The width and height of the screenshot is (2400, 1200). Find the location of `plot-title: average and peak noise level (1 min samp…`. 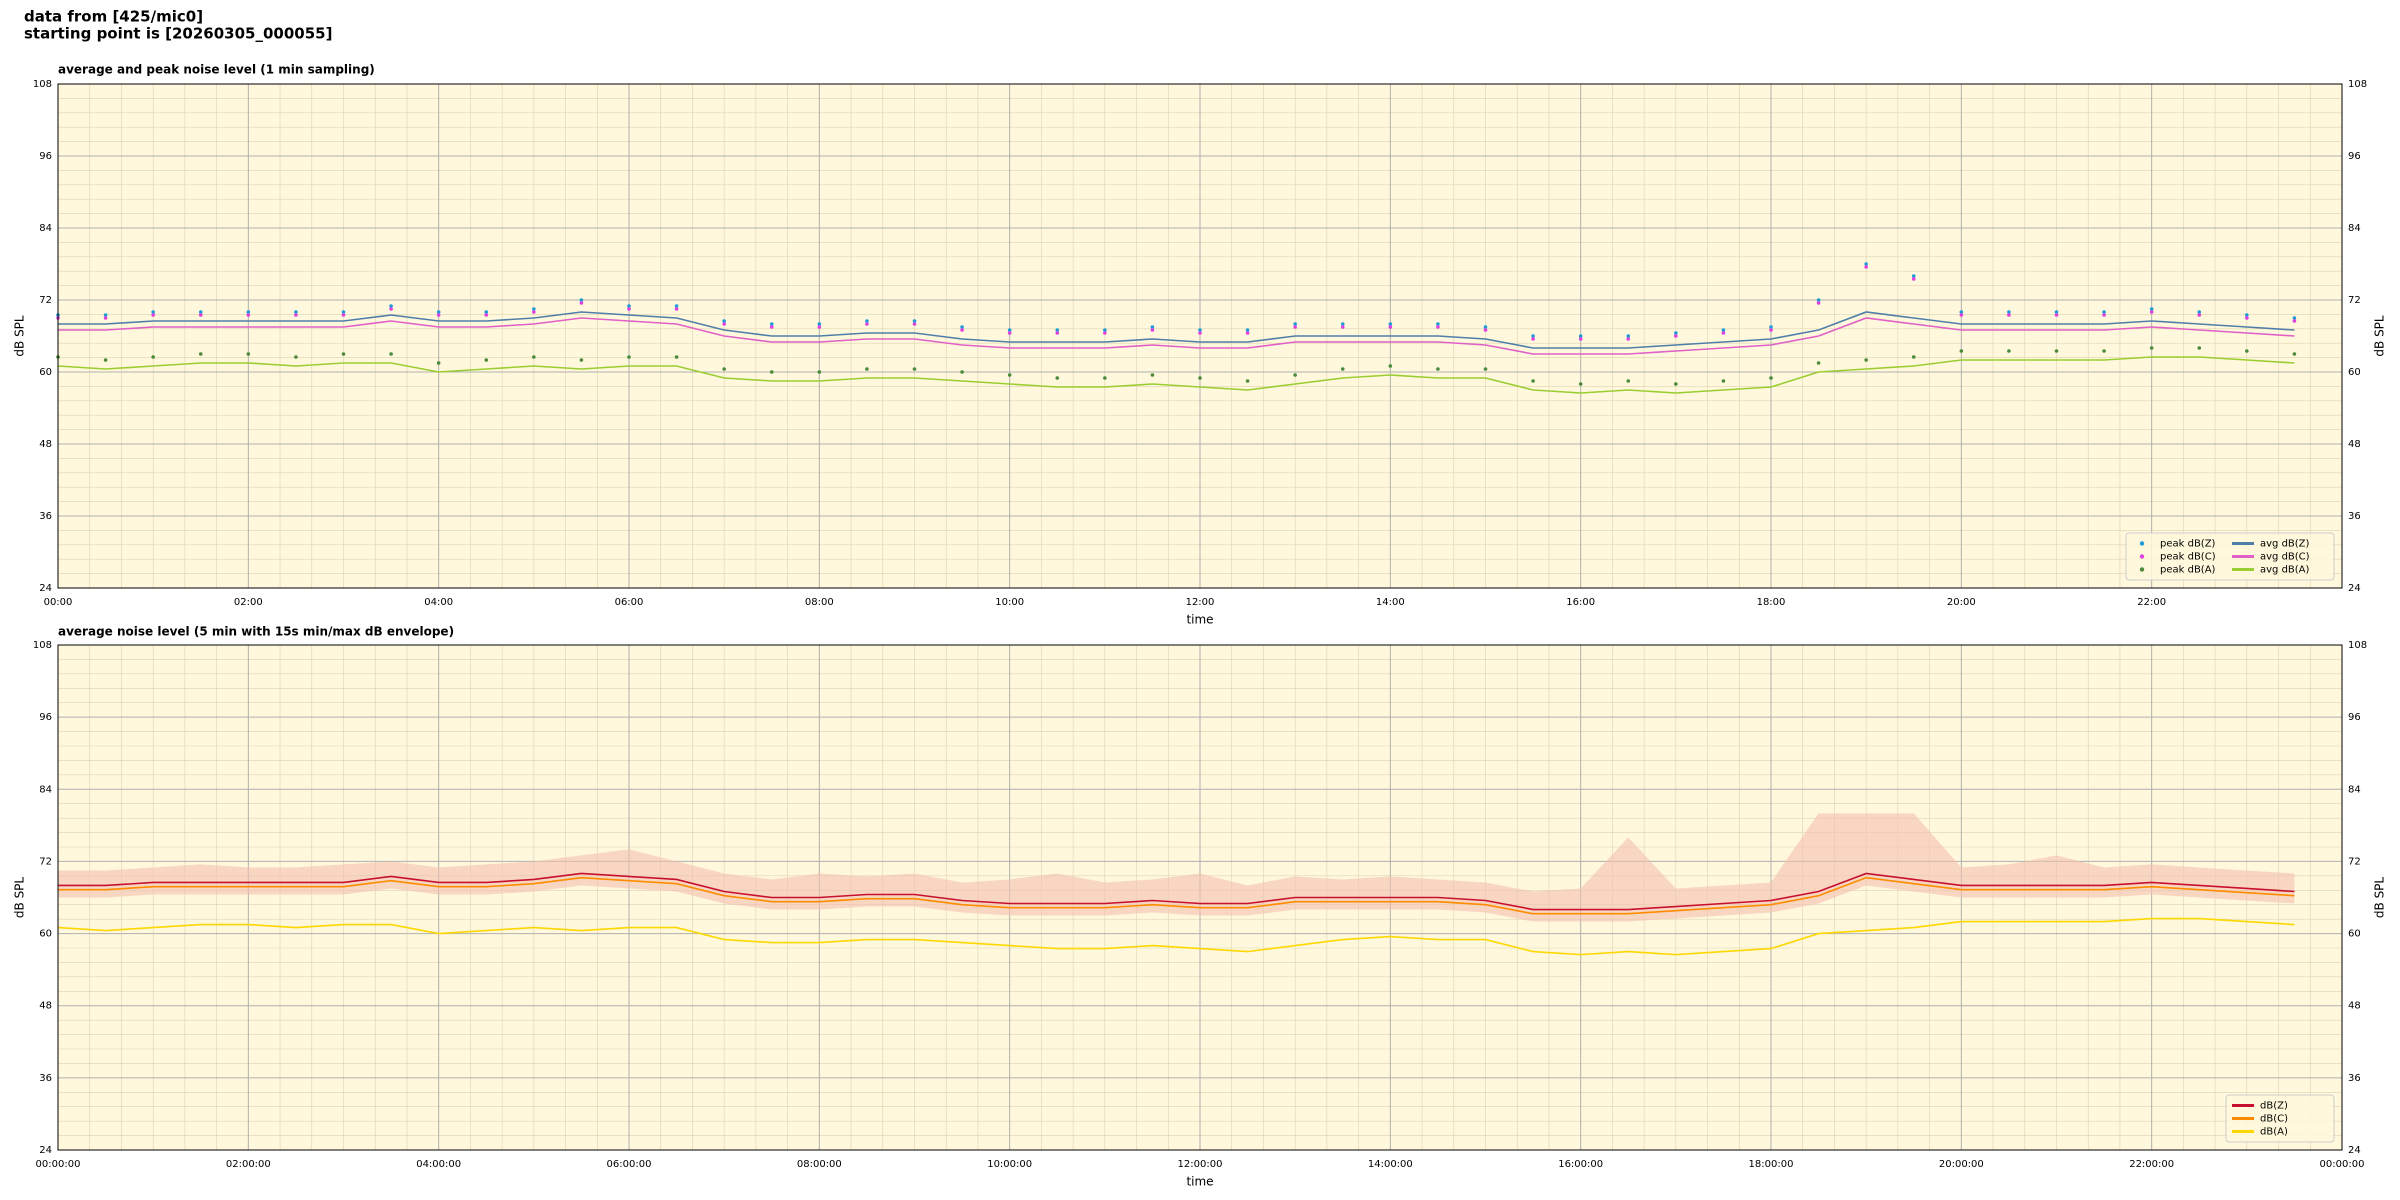

plot-title: average and peak noise level (1 min samp… is located at coordinates (216, 70).